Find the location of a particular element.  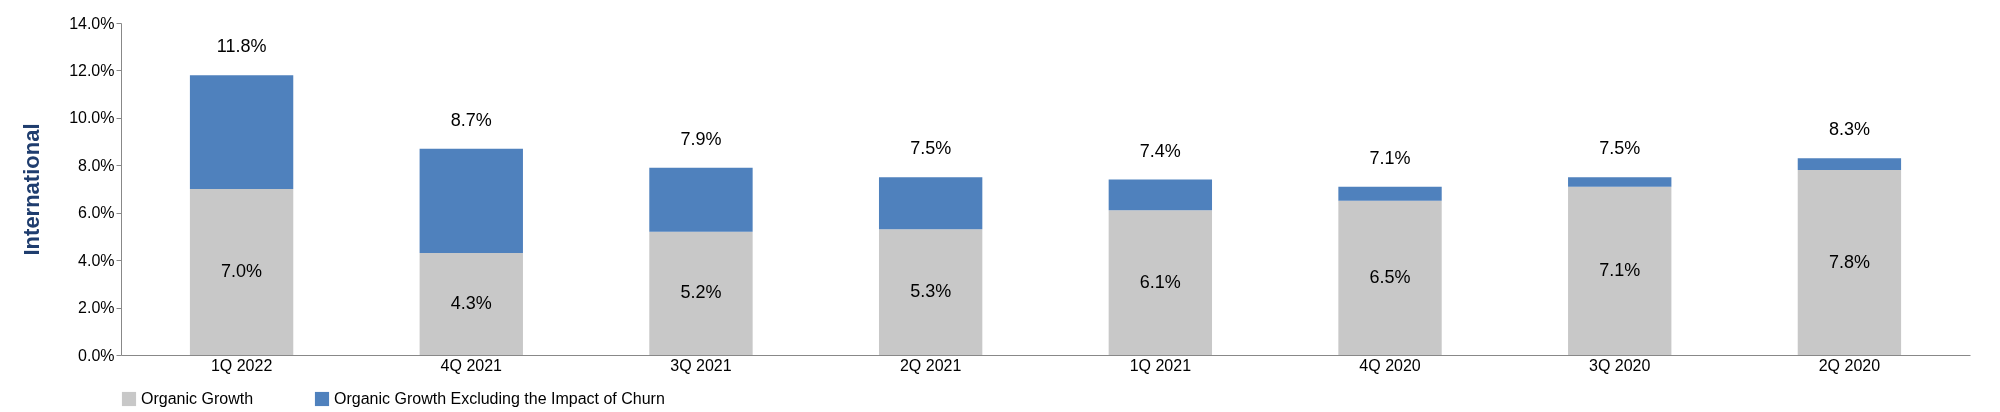

total-label: 7.4% is located at coordinates (1160, 150).